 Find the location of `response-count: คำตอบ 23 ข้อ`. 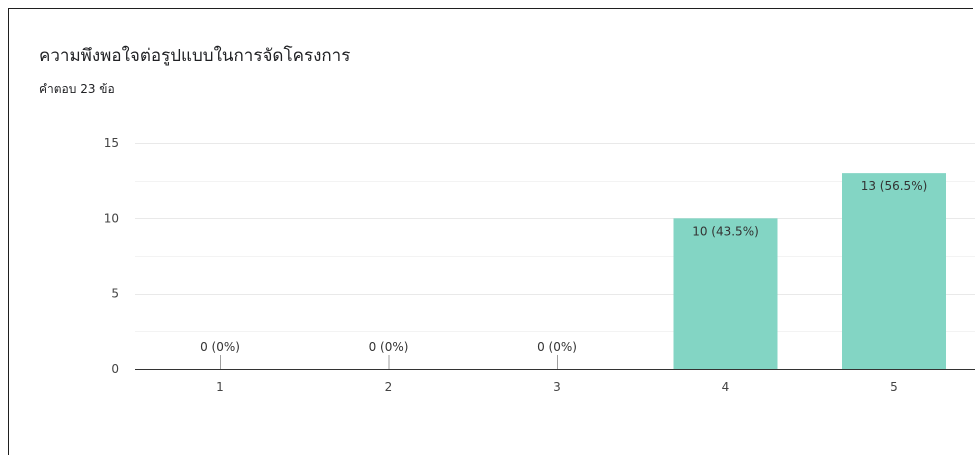

response-count: คำตอบ 23 ข้อ is located at coordinates (77, 89).